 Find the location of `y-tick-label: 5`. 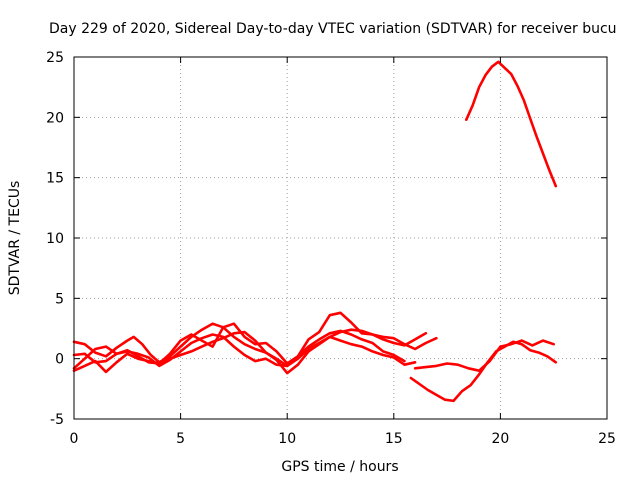

y-tick-label: 5 is located at coordinates (59, 299).